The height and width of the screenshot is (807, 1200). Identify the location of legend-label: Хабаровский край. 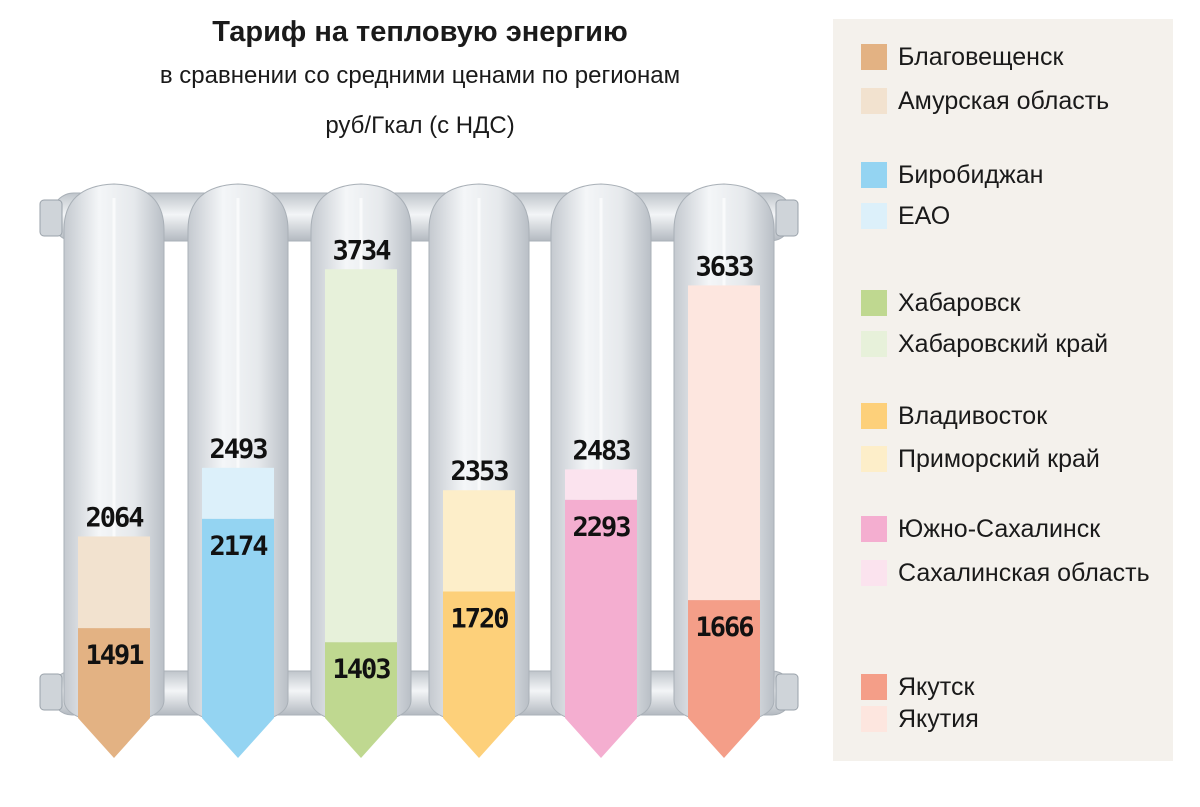
(1003, 344).